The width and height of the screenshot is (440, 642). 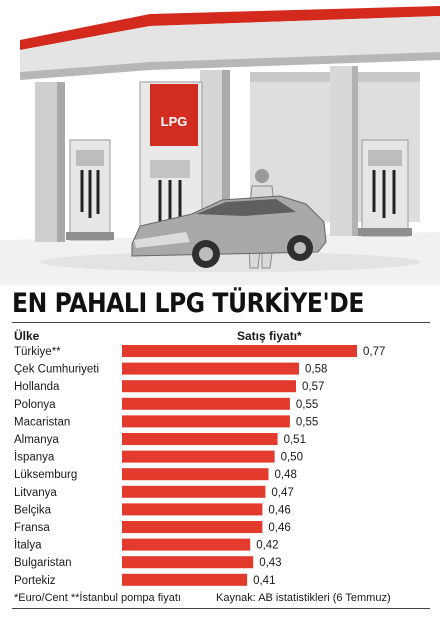 What do you see at coordinates (27, 336) in the screenshot?
I see `country-column-header: Ülke` at bounding box center [27, 336].